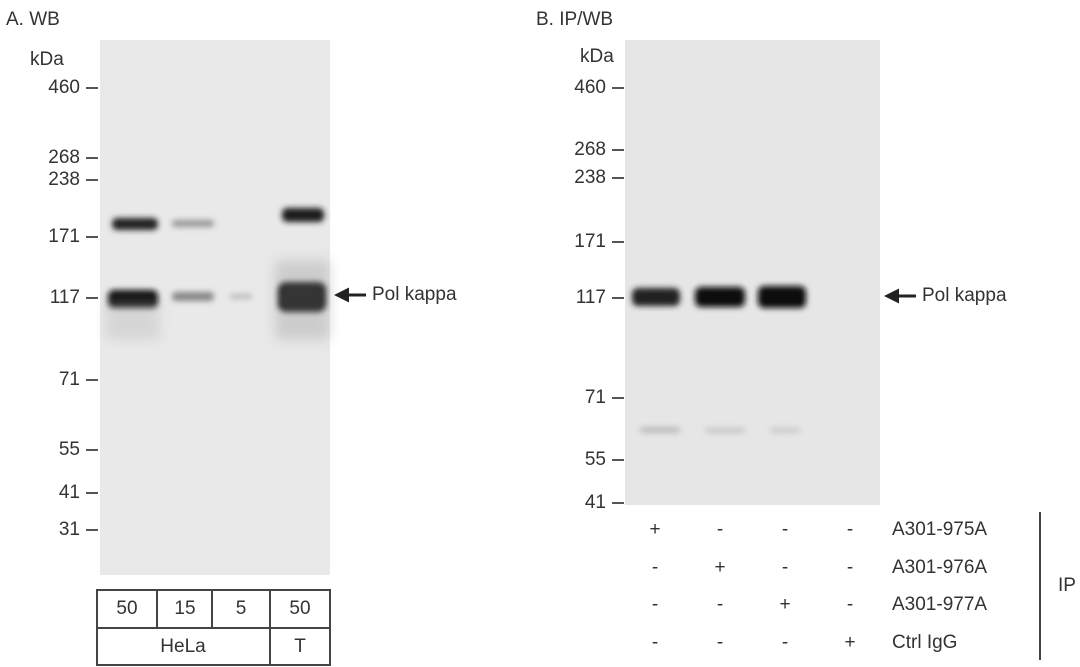 Image resolution: width=1080 pixels, height=667 pixels. What do you see at coordinates (33, 19) in the screenshot?
I see `panel-title: A. WB` at bounding box center [33, 19].